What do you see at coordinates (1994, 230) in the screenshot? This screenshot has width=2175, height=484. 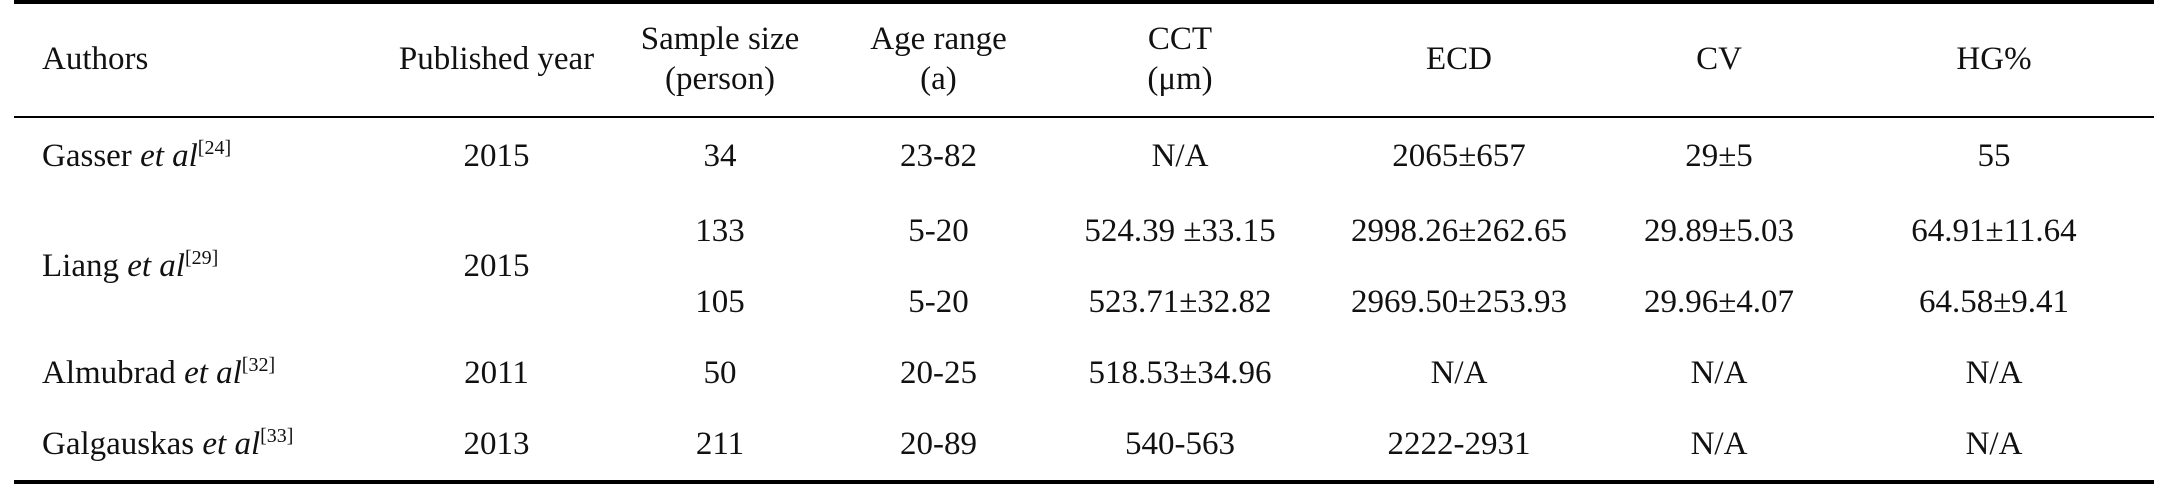 I see `cell-hg: 64.91±11.64` at bounding box center [1994, 230].